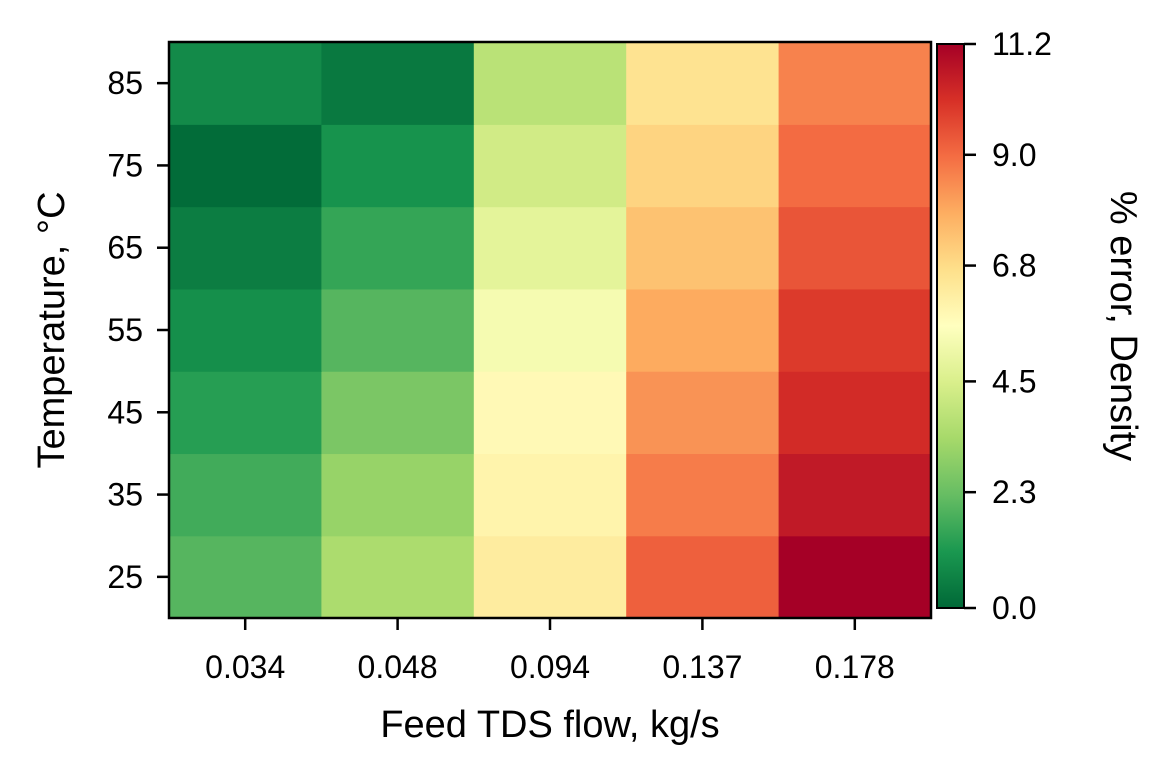 Image resolution: width=1169 pixels, height=784 pixels. What do you see at coordinates (1008, 326) in the screenshot?
I see `colorbar-axis: 0.0 2.3 4.5 6.8 9.0 11.2` at bounding box center [1008, 326].